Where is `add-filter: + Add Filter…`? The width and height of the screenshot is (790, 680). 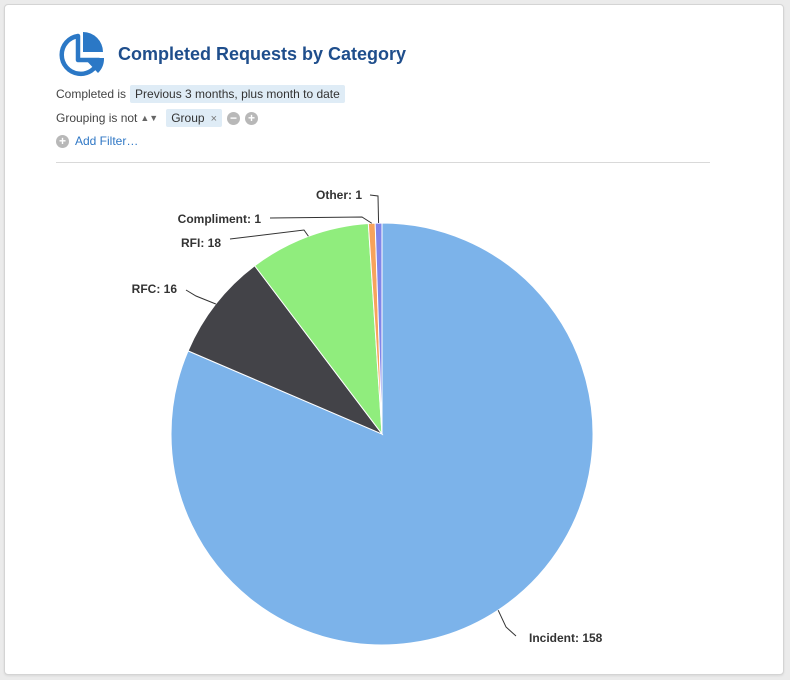
add-filter: + Add Filter… is located at coordinates (97, 141).